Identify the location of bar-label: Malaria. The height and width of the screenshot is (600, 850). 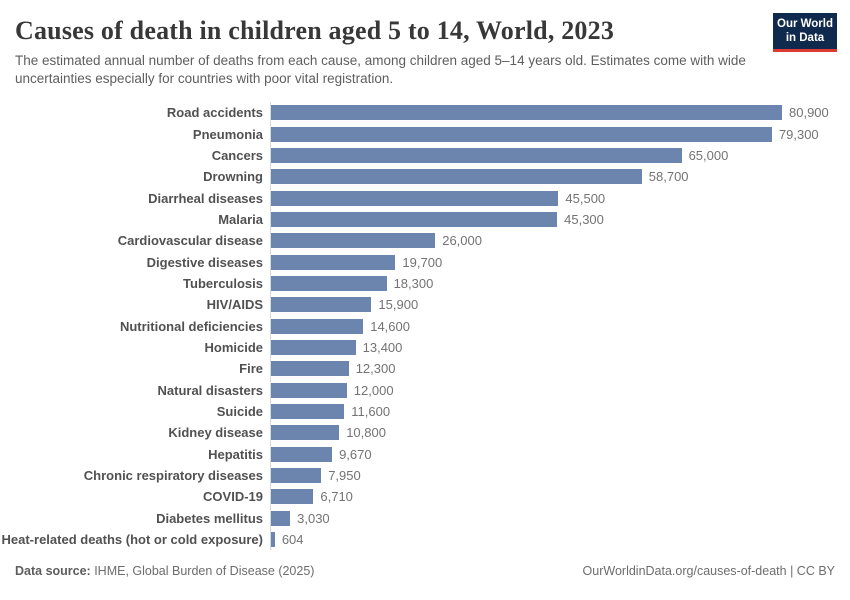
(240, 219).